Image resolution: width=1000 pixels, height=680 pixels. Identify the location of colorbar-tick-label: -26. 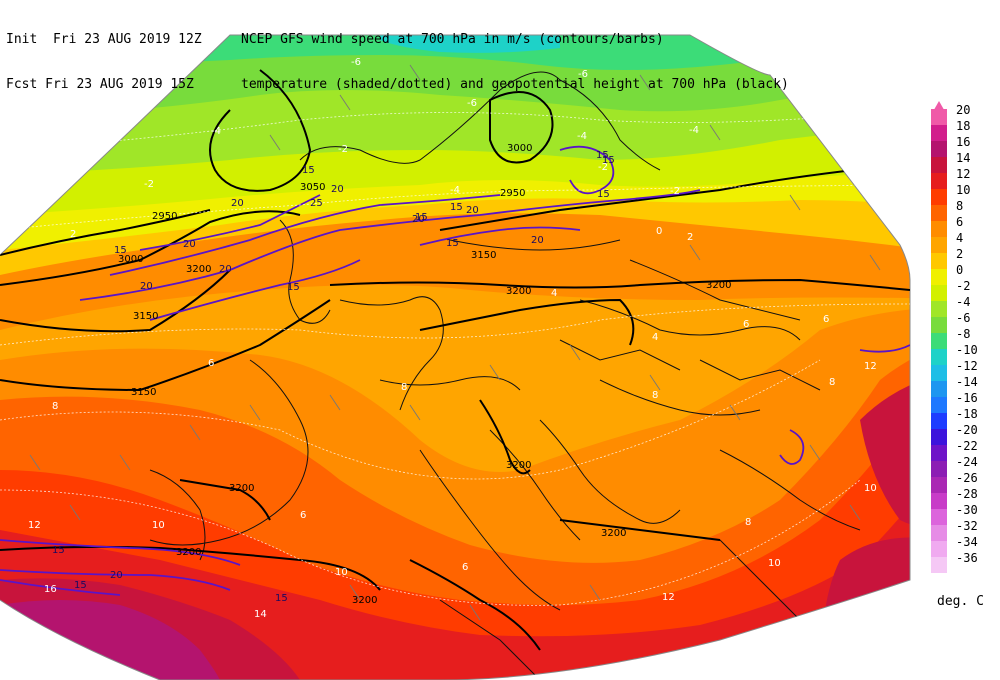
(967, 478).